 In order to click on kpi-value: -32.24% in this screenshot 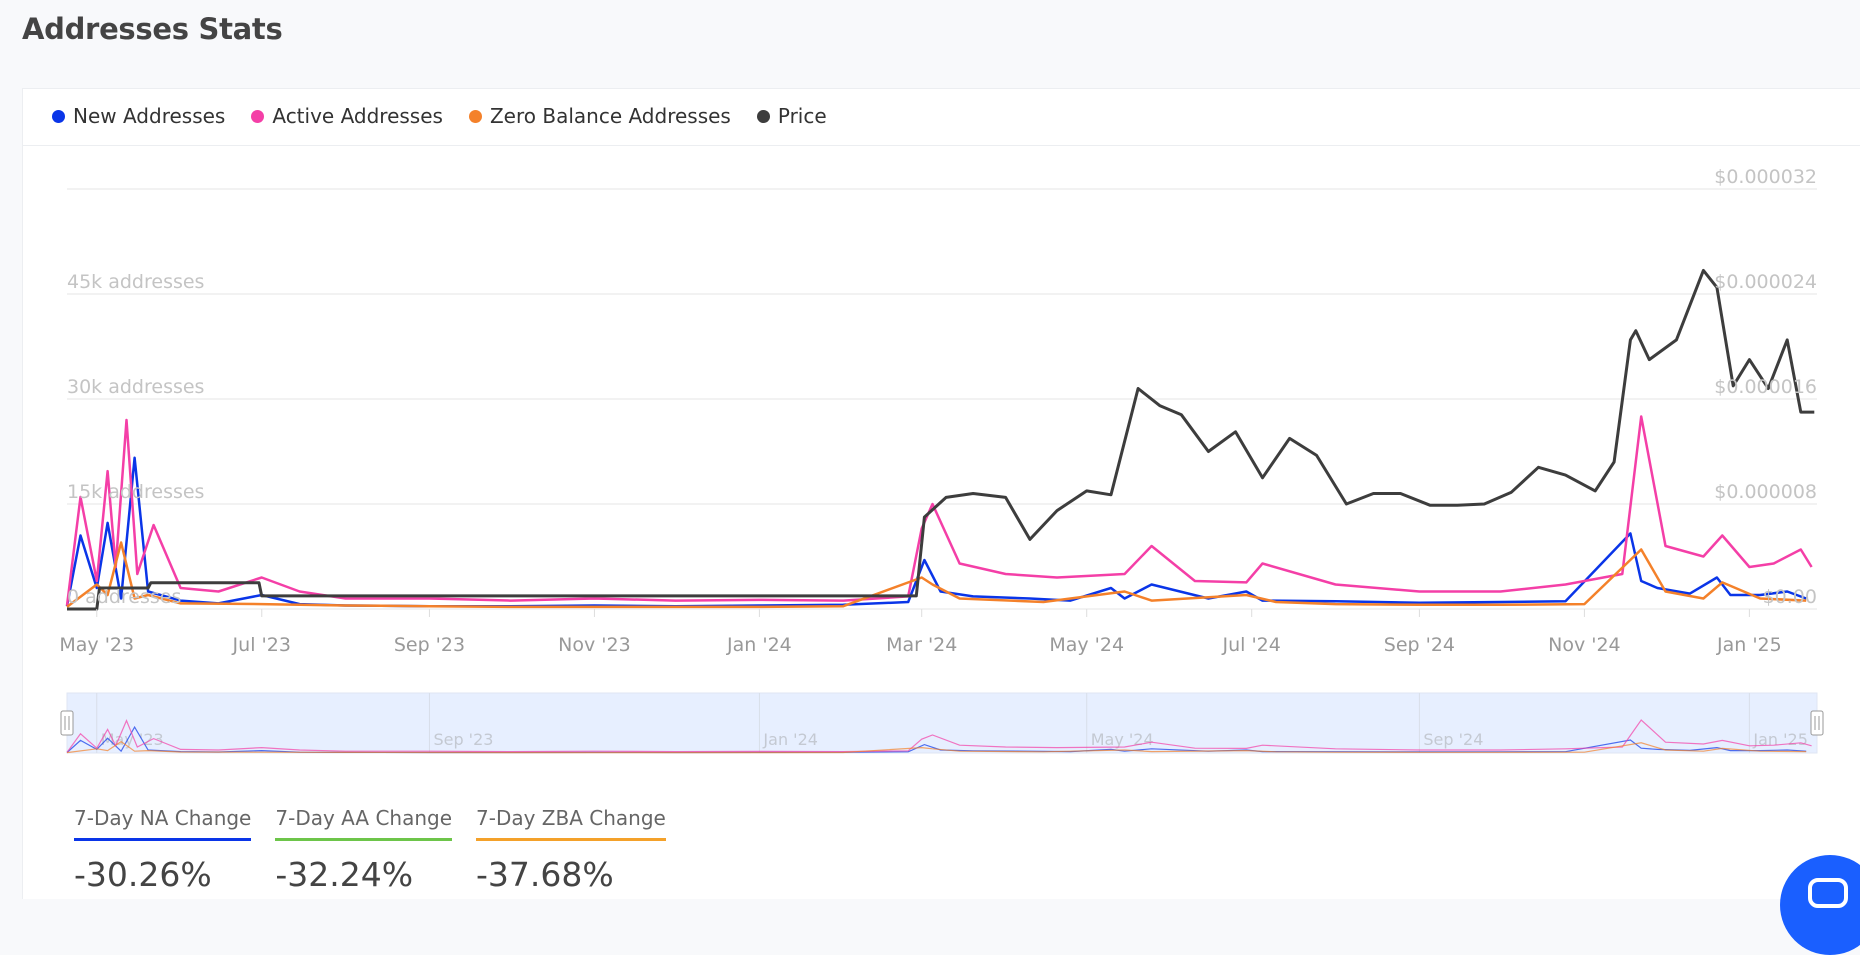, I will do `click(344, 874)`.